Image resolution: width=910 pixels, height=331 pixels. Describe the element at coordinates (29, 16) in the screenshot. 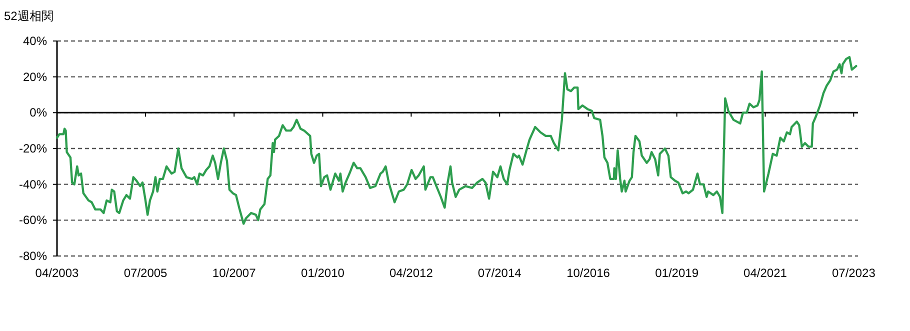

I see `y-axis-title: 52週相関` at that location.